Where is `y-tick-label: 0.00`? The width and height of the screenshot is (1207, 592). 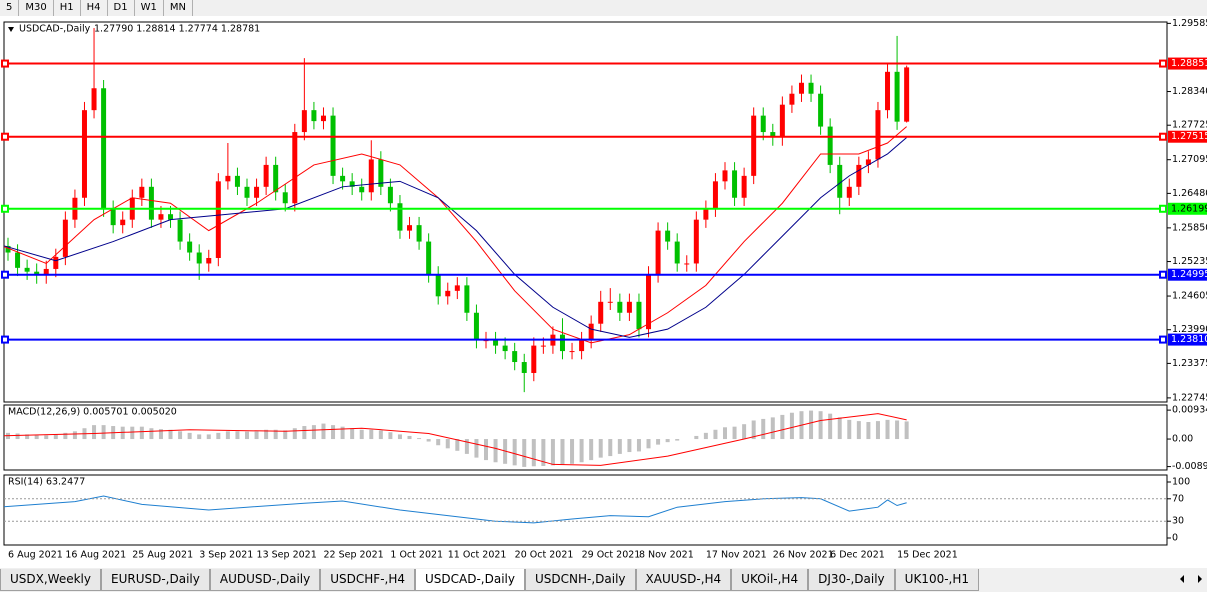 y-tick-label: 0.00 is located at coordinates (1182, 439).